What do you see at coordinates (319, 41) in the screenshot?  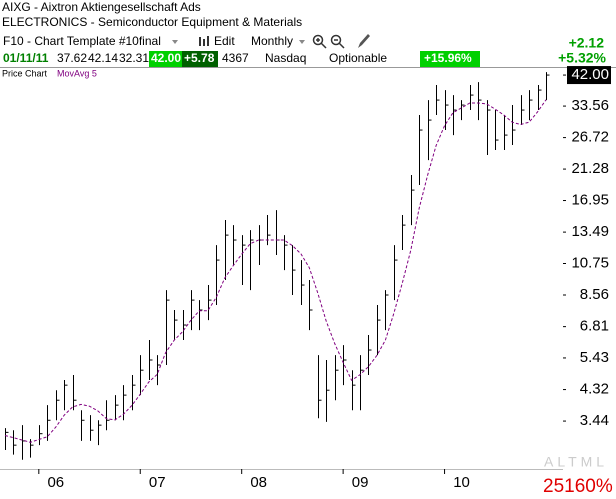 I see `zoom-in` at bounding box center [319, 41].